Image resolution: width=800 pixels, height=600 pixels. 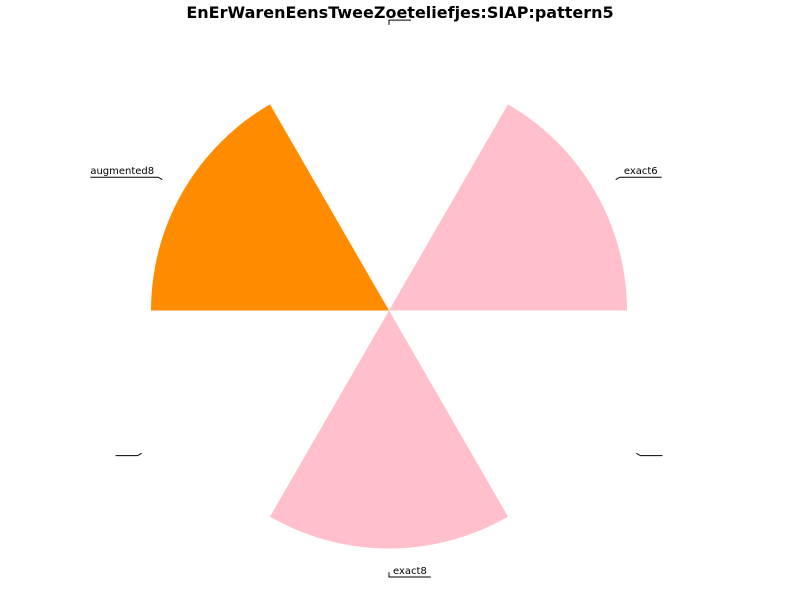 I want to click on pie-slice-augmented8, so click(x=270, y=207).